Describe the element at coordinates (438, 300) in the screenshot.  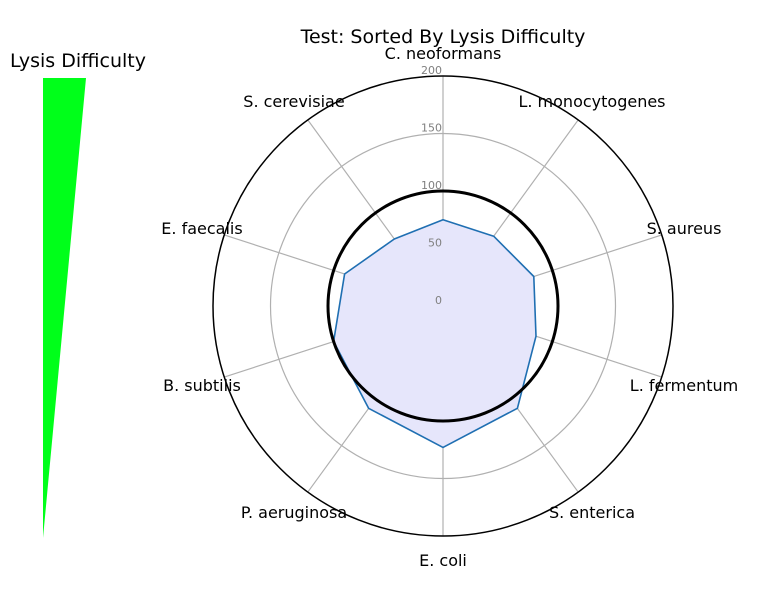
I see `tick-label-0: 0` at that location.